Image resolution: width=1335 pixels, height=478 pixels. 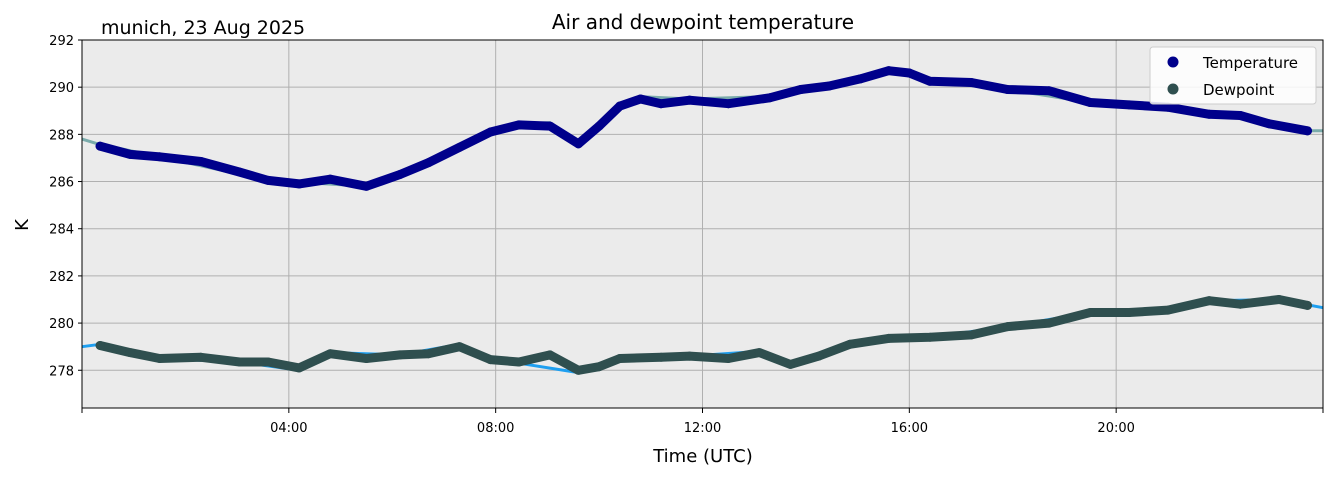 I want to click on y-tick-label: 288, so click(x=61, y=135).